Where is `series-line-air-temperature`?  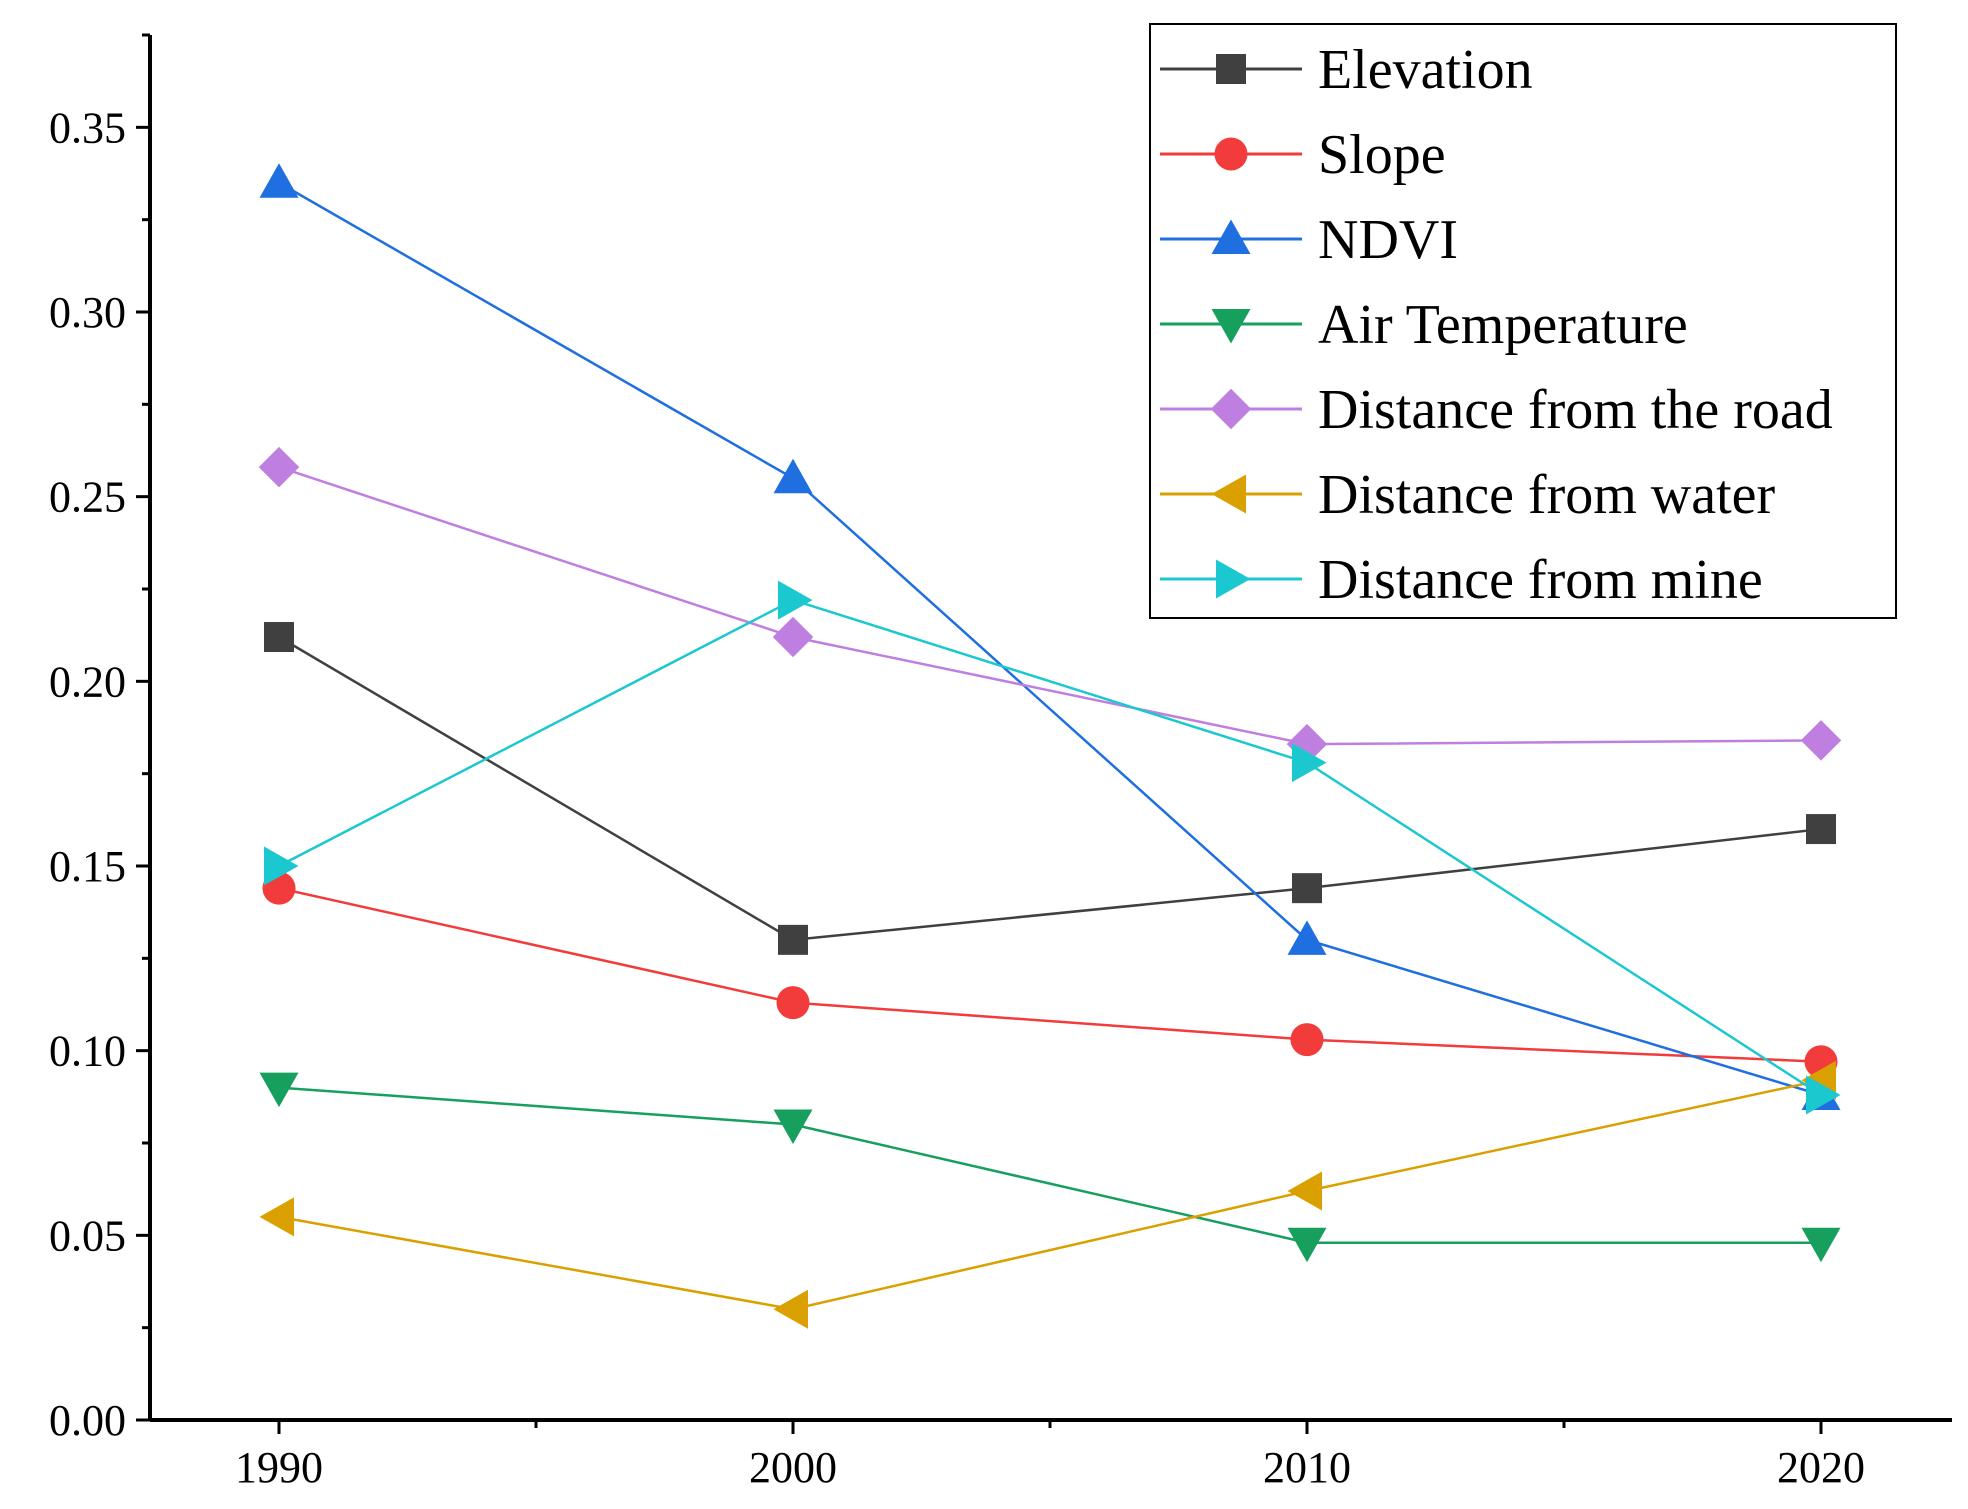
series-line-air-temperature is located at coordinates (1049, 1165).